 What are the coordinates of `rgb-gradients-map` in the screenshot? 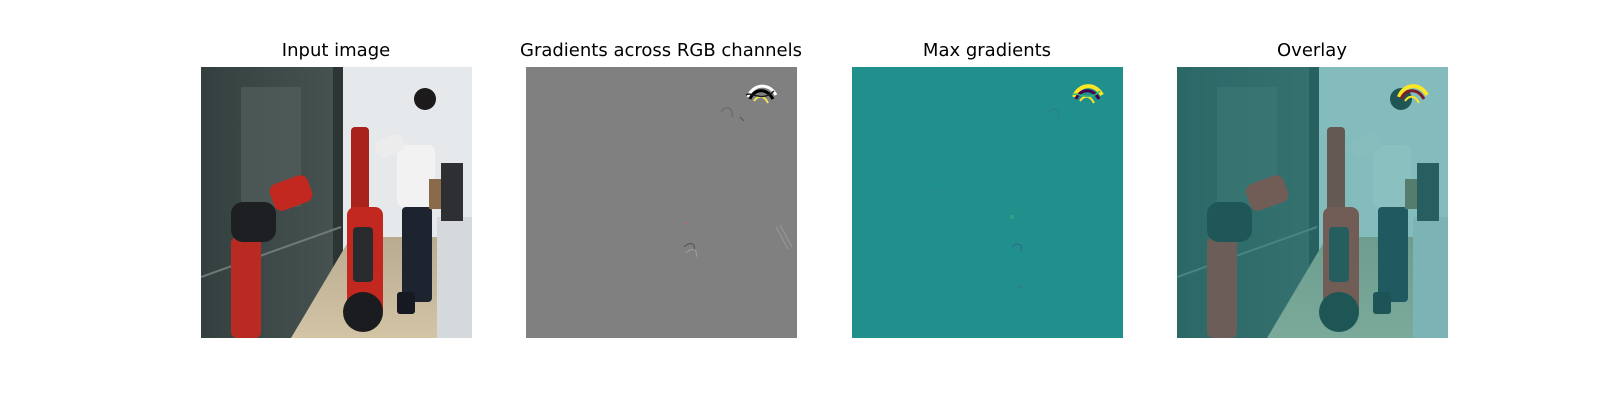 It's located at (661, 202).